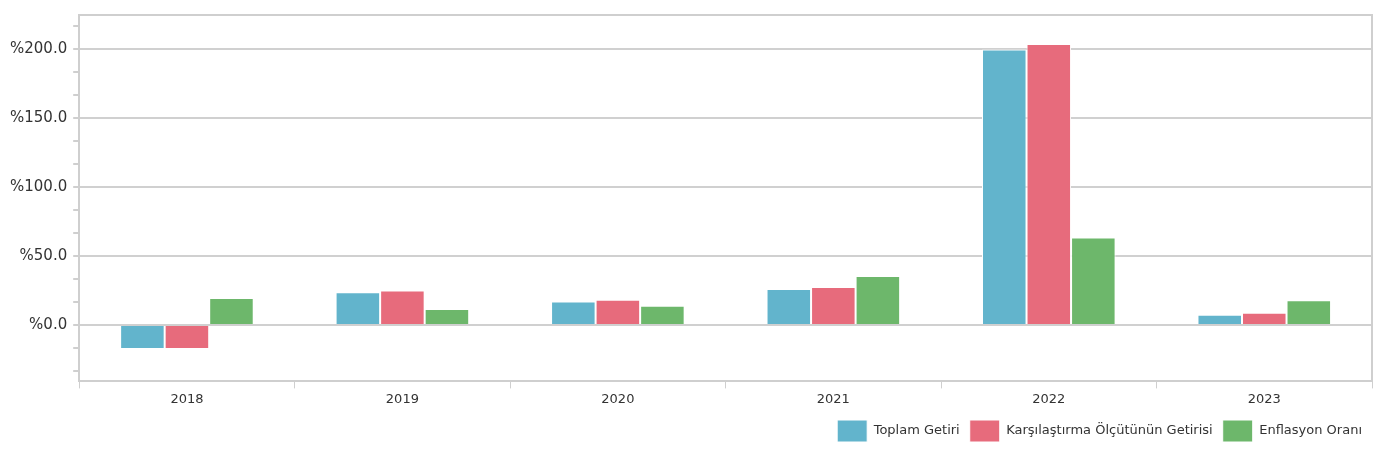 The height and width of the screenshot is (454, 1386). Describe the element at coordinates (1310, 430) in the screenshot. I see `legend-label: Enflasyon Oranı` at that location.